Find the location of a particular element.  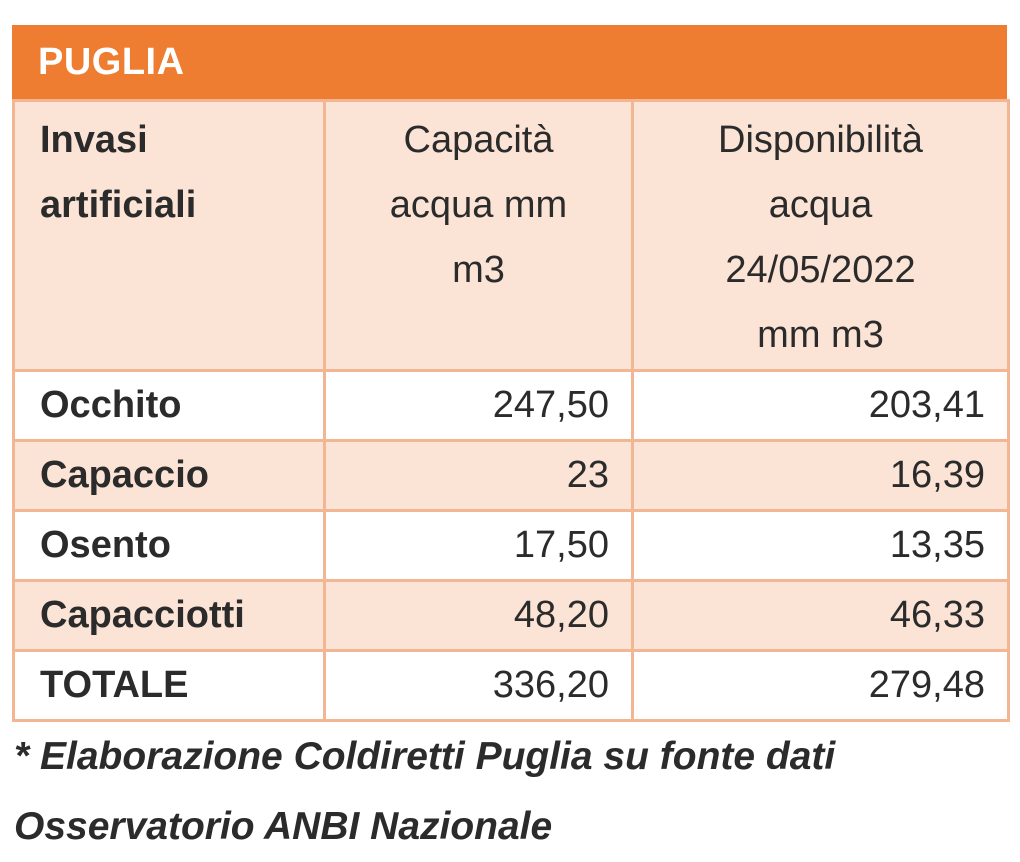

header-line: 24/05/2022 is located at coordinates (820, 270).